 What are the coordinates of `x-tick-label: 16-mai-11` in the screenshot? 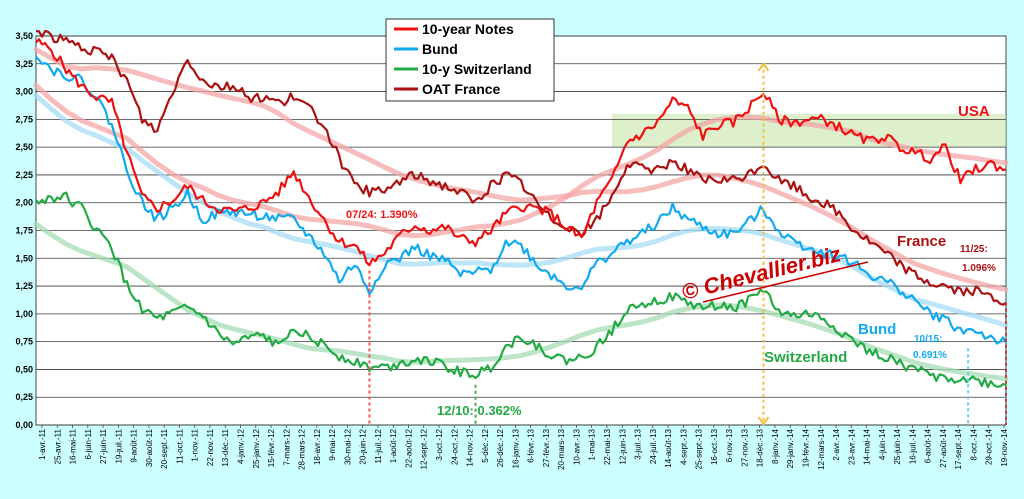 It's located at (73, 446).